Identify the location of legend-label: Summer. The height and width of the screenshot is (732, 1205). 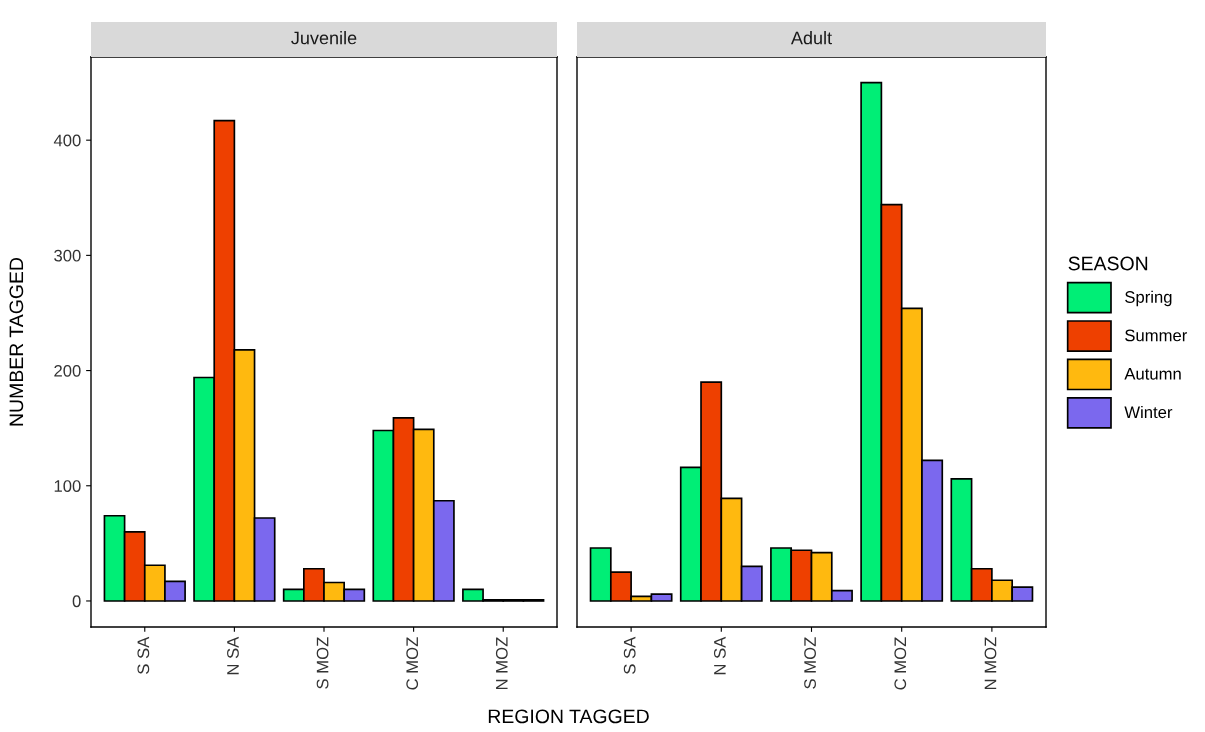
(1156, 335).